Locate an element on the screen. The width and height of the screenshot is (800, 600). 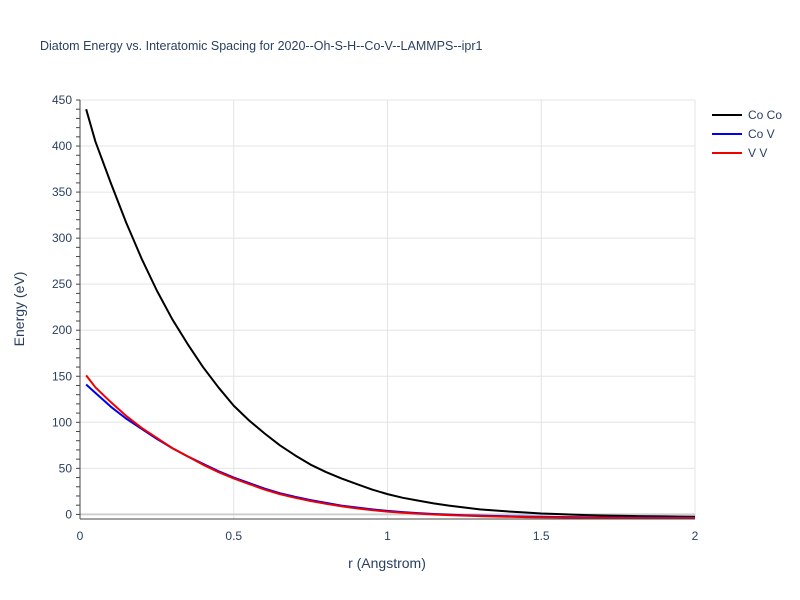
x-tick-label: 1 is located at coordinates (387, 536).